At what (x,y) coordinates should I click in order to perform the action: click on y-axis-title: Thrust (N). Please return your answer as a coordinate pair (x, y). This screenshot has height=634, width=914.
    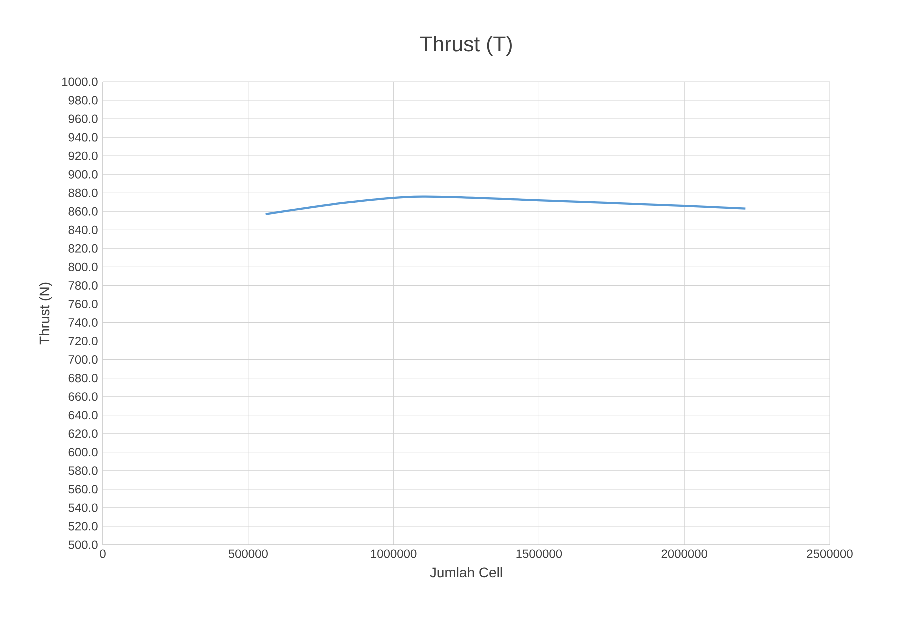
    Looking at the image, I should click on (45, 313).